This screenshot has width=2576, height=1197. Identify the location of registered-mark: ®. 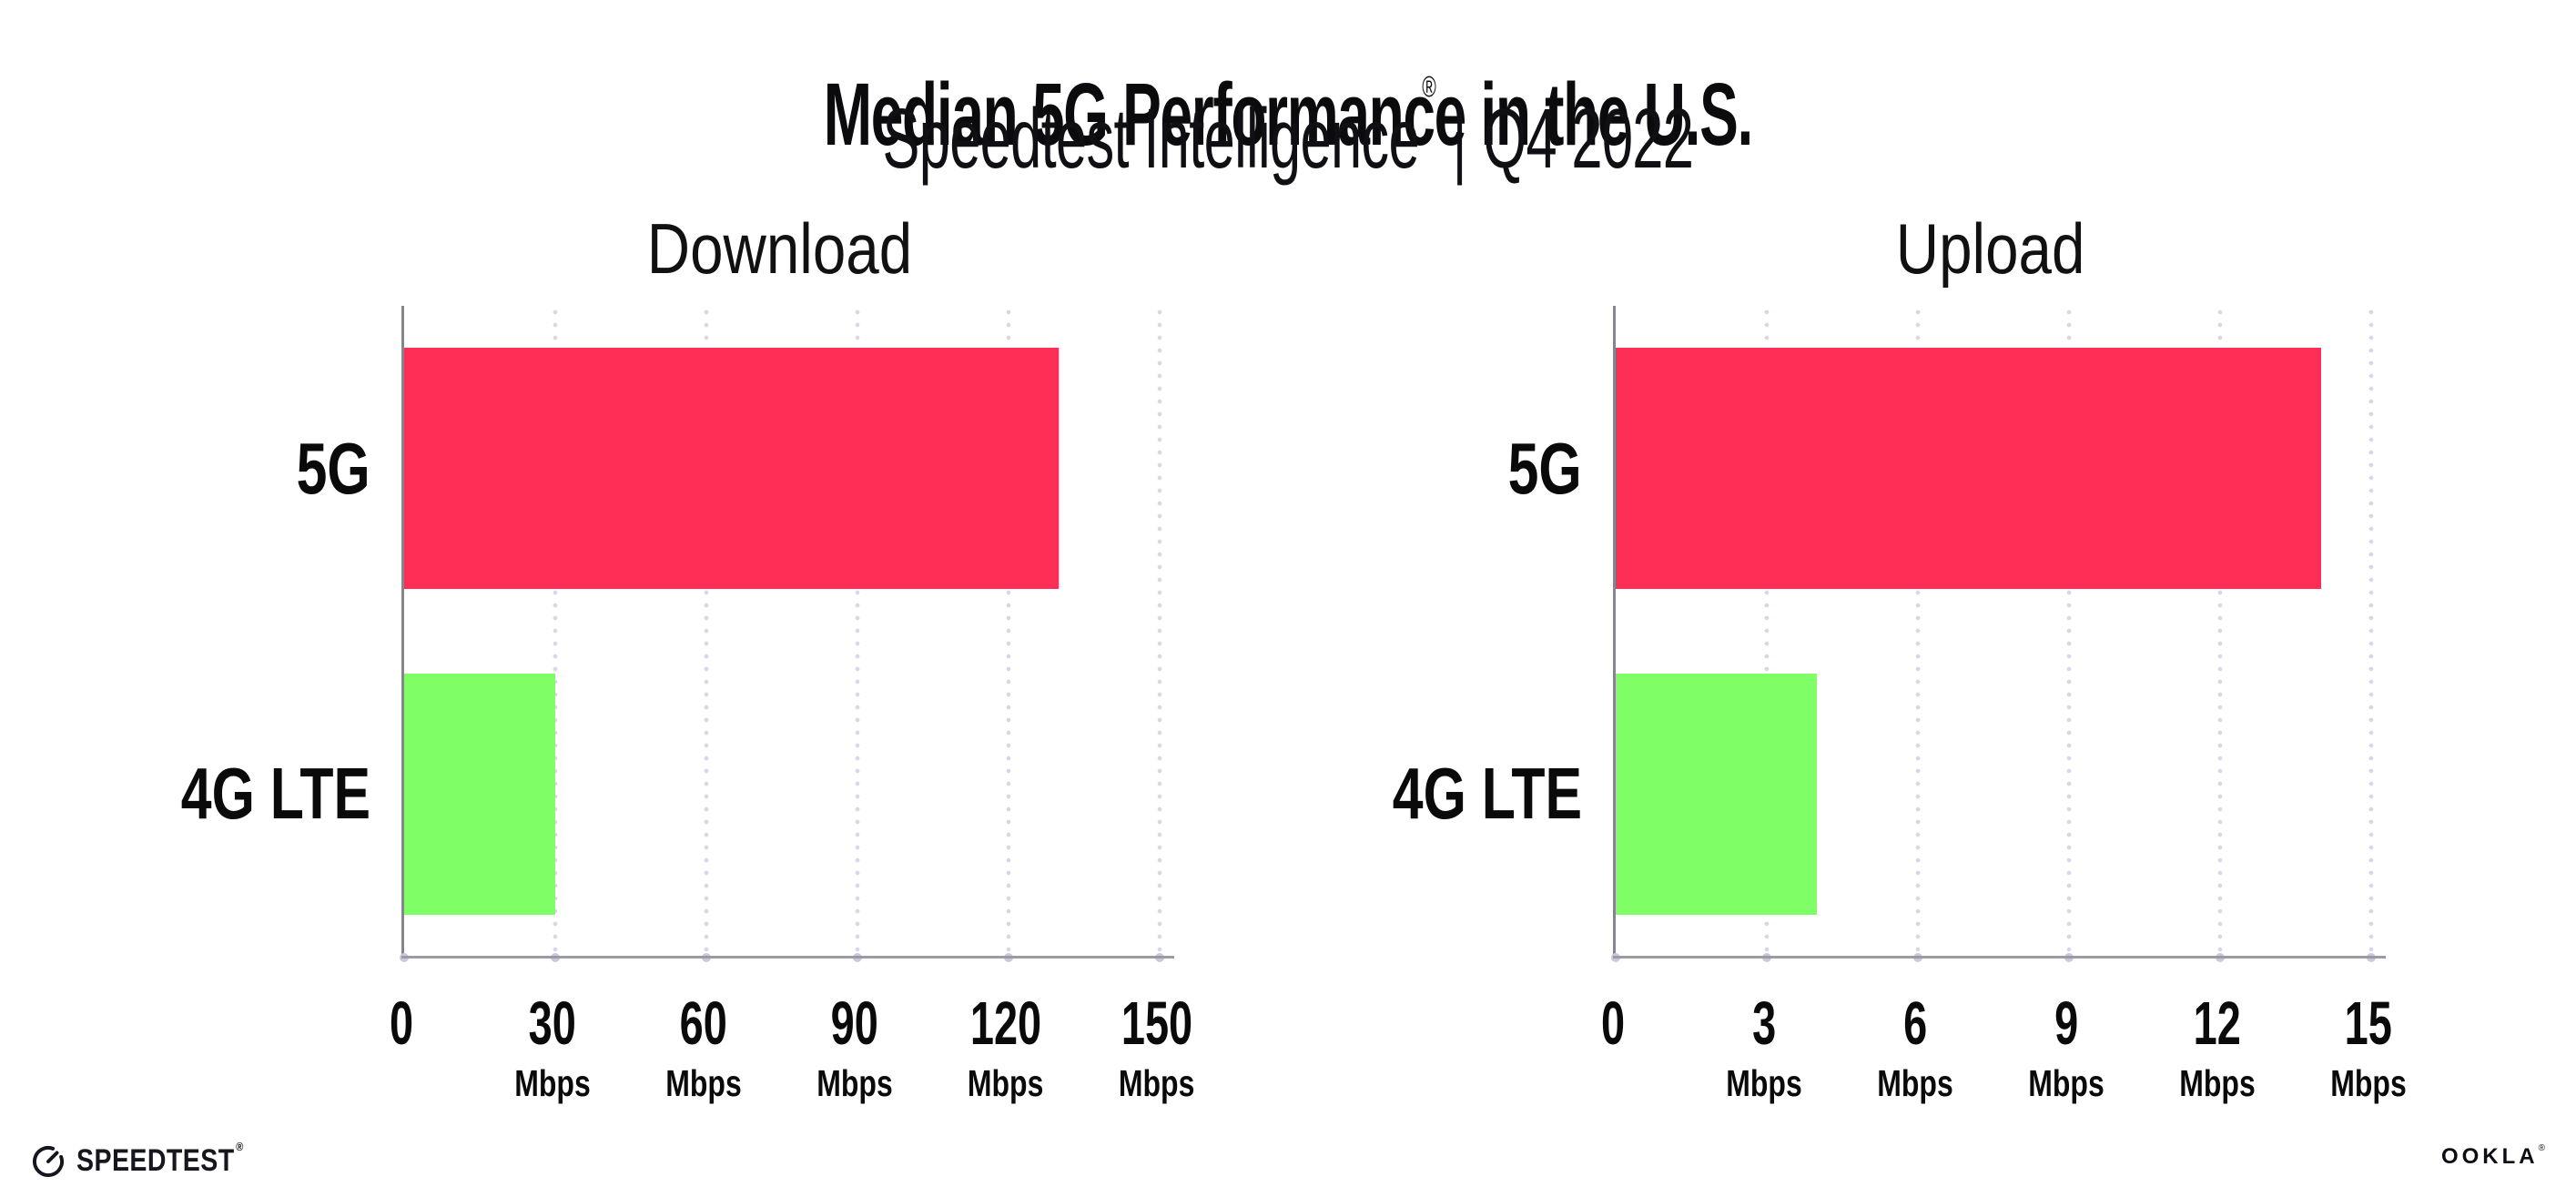
(1429, 86).